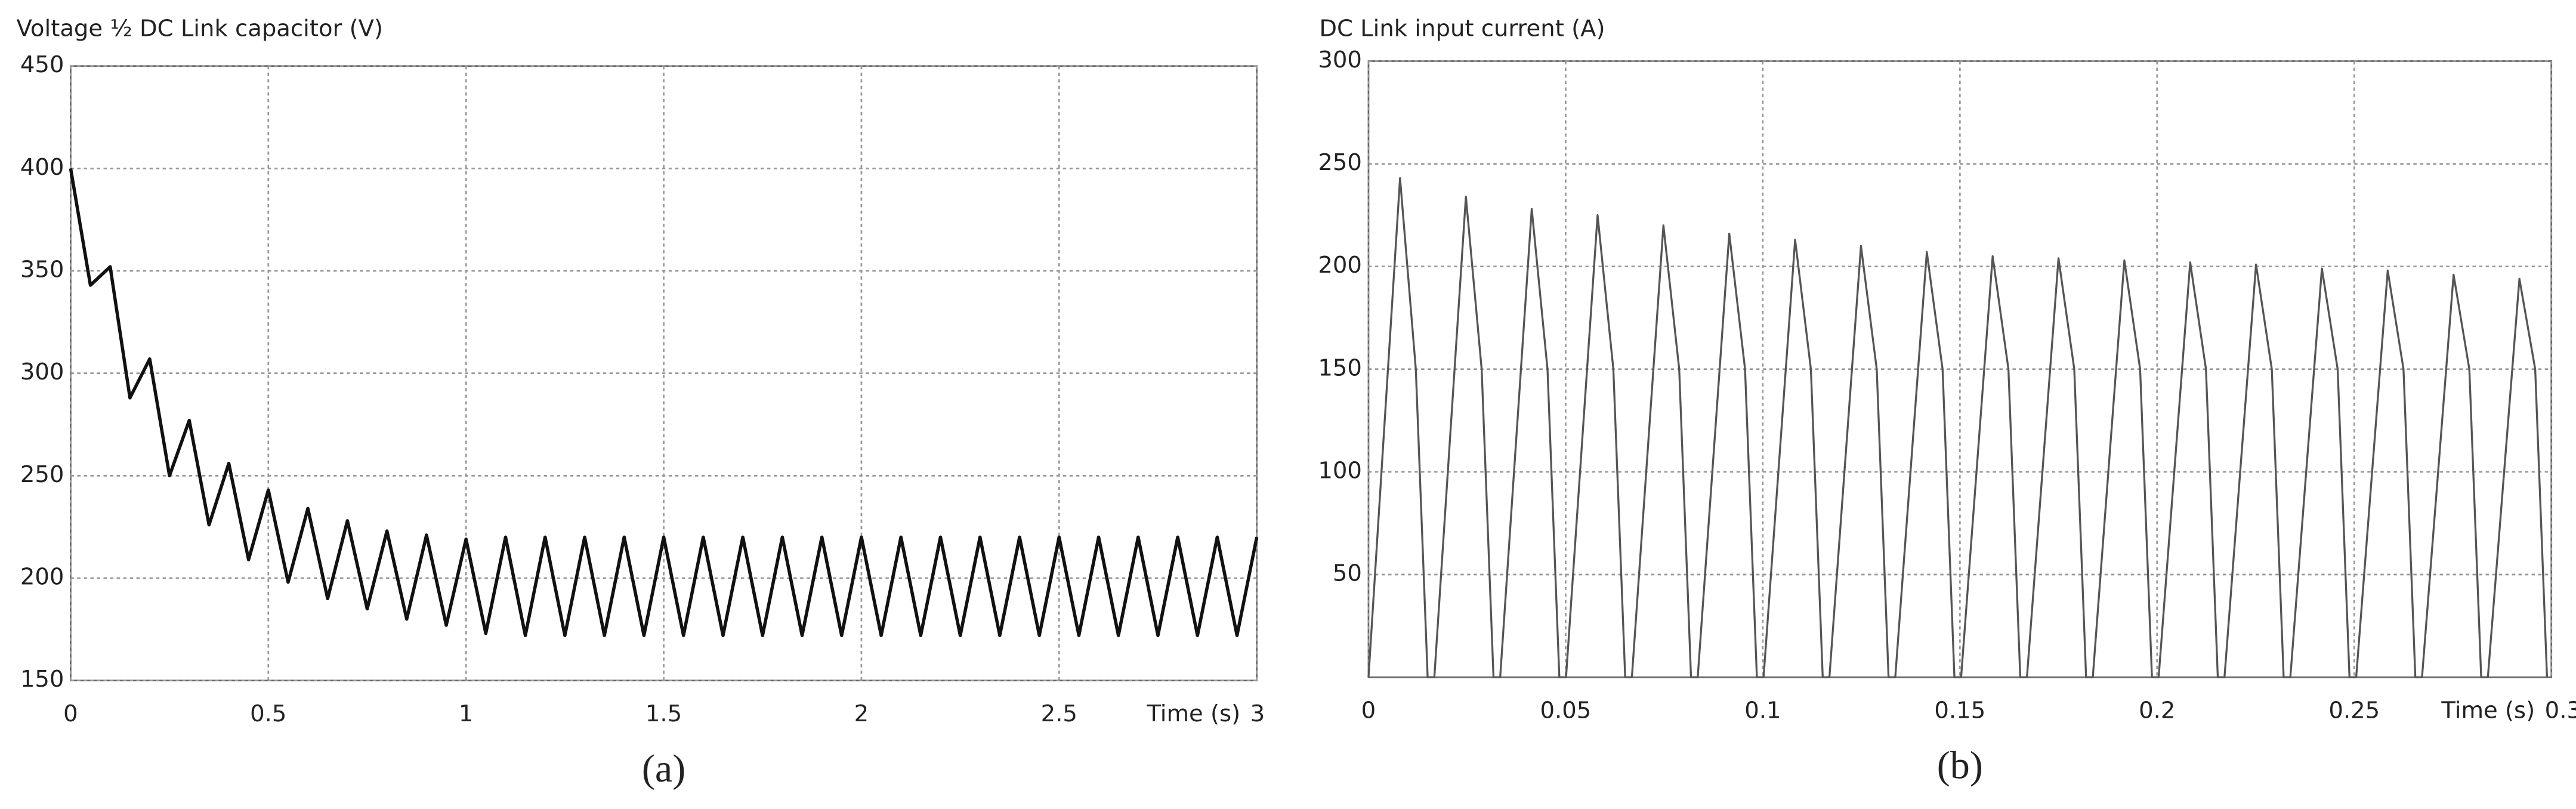  What do you see at coordinates (1059, 713) in the screenshot?
I see `x-tick-label: 2.5` at bounding box center [1059, 713].